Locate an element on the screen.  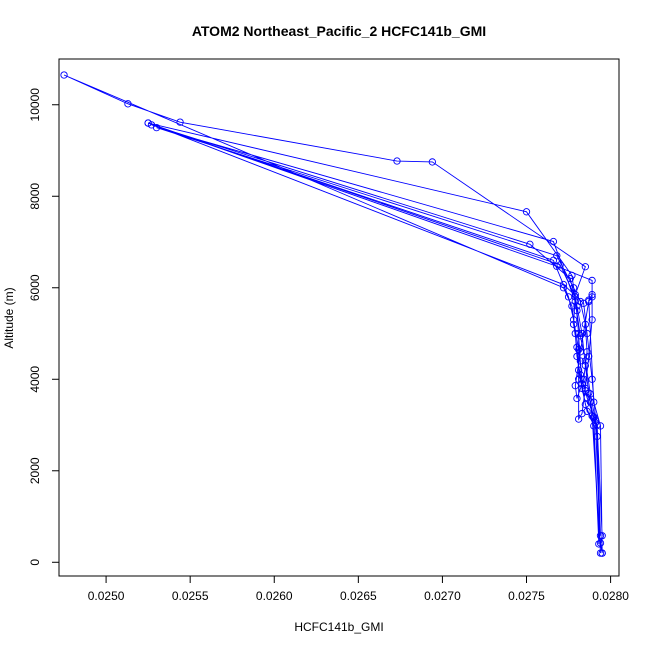
y-tick-label: 6000 is located at coordinates (35, 287).